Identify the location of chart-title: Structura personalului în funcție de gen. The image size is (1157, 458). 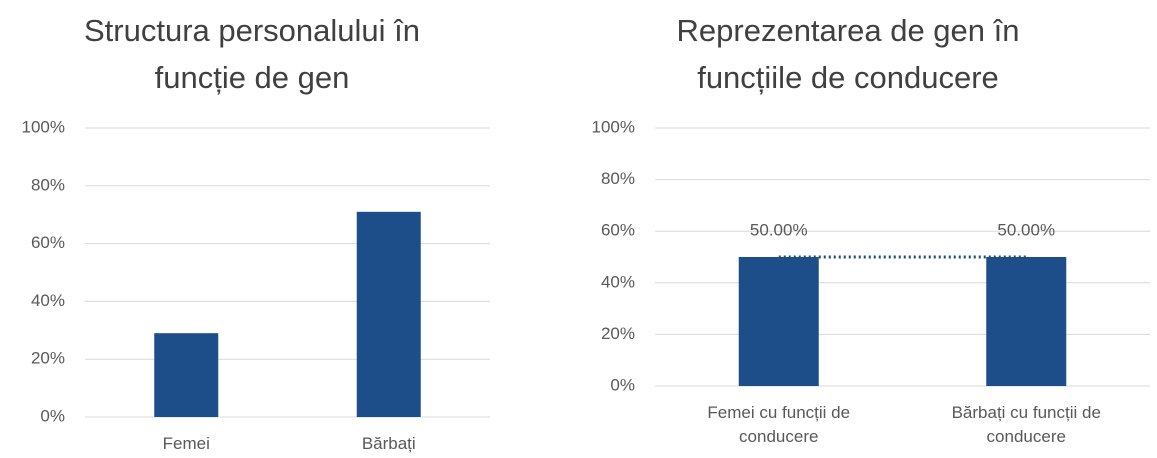
(252, 54).